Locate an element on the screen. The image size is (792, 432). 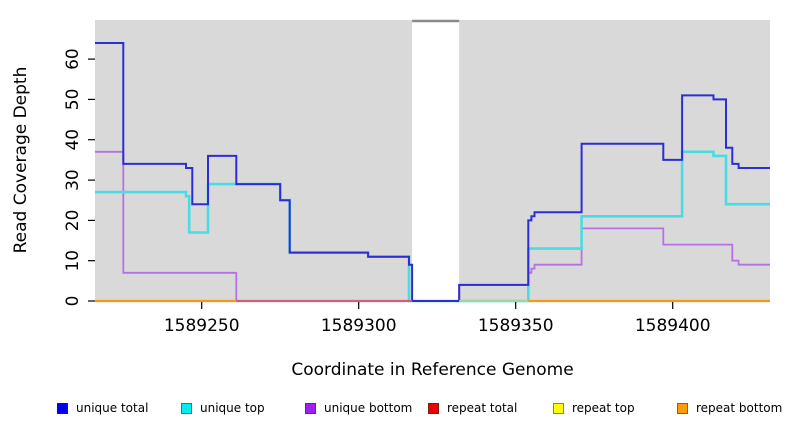
legend-item-repeat-top: repeat top is located at coordinates (594, 408).